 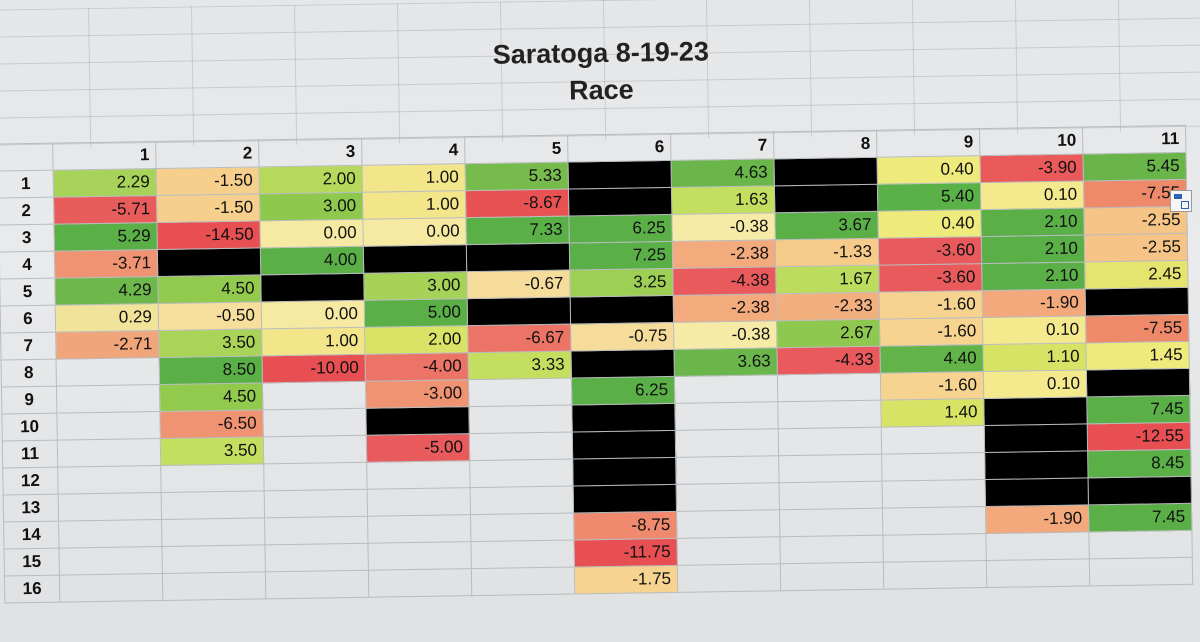 What do you see at coordinates (416, 313) in the screenshot?
I see `table-cell: 5.00` at bounding box center [416, 313].